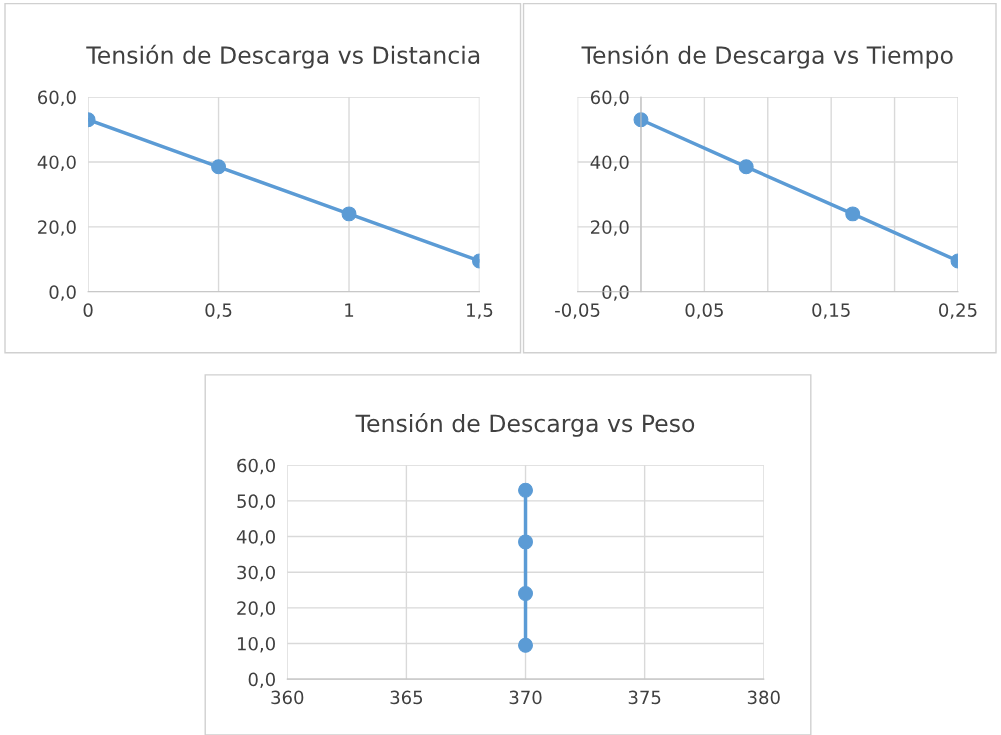 The width and height of the screenshot is (1001, 735). Describe the element at coordinates (256, 573) in the screenshot. I see `y-tick-label: 30,0` at that location.